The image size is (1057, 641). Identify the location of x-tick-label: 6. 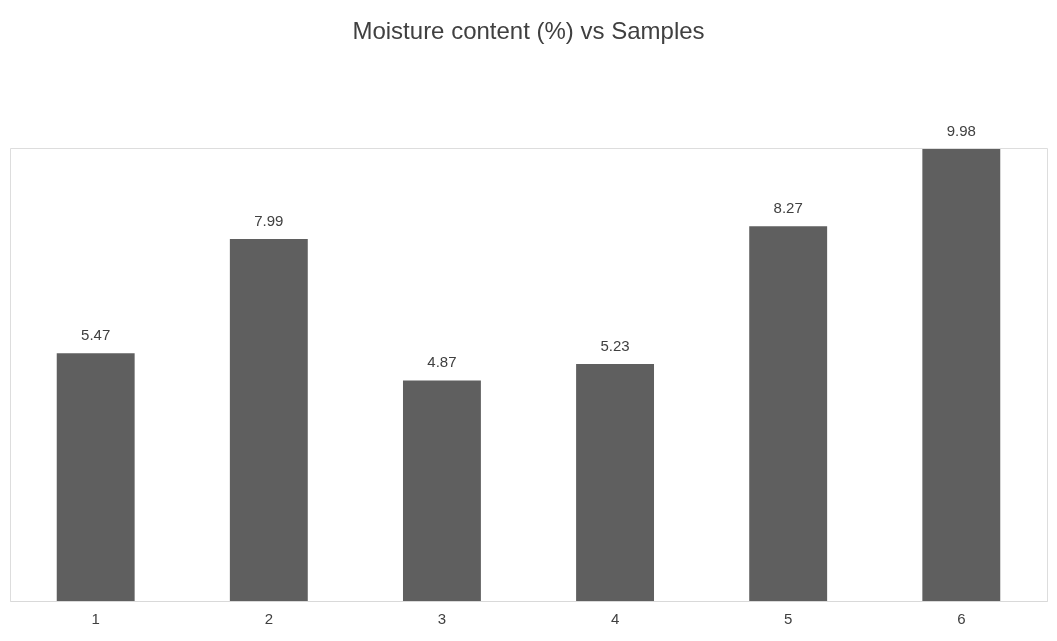
(961, 618).